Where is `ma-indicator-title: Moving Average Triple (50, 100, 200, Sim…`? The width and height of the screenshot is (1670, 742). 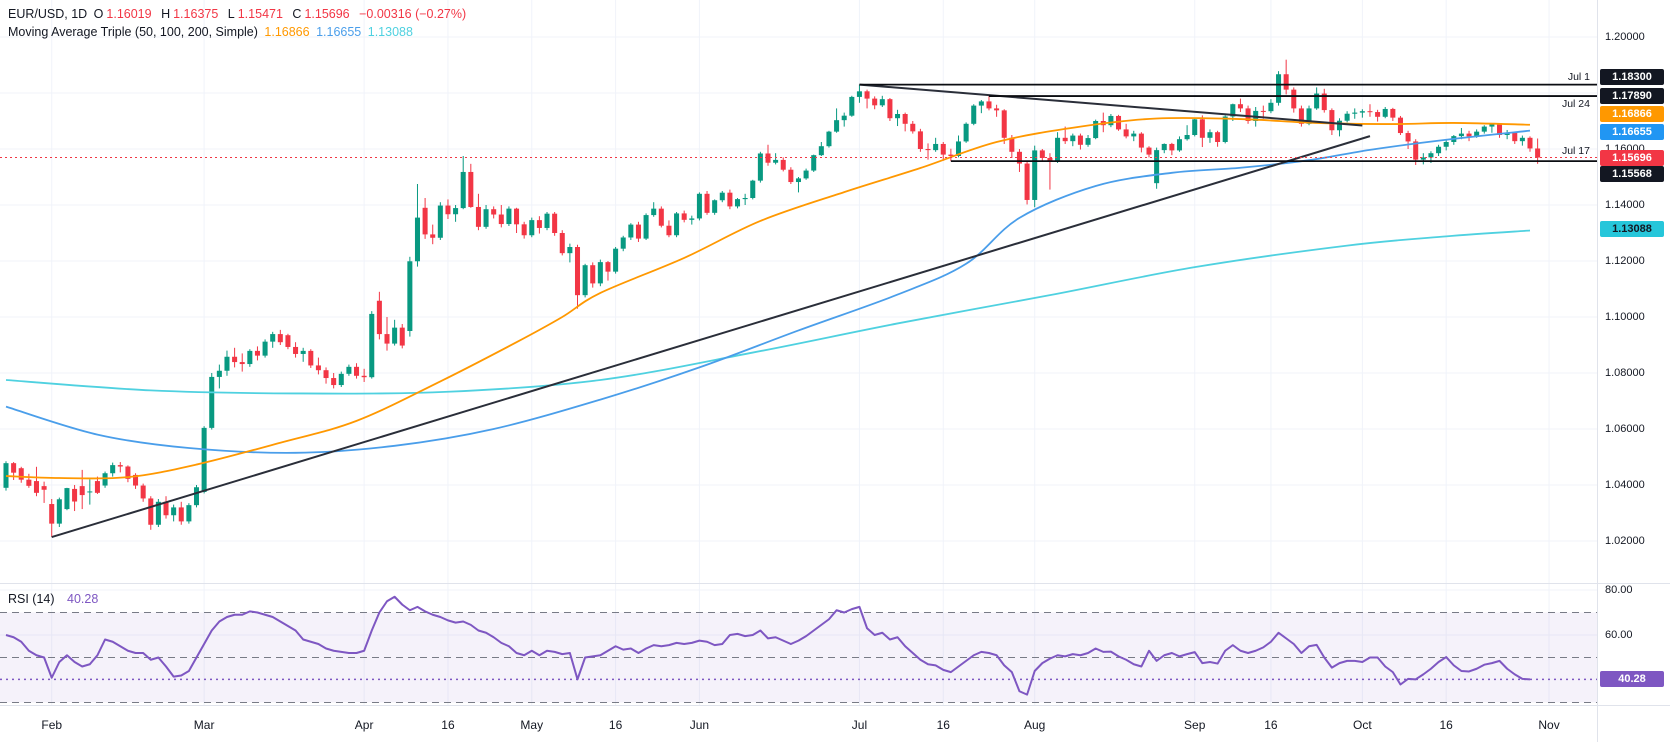
ma-indicator-title: Moving Average Triple (50, 100, 200, Sim… is located at coordinates (133, 32).